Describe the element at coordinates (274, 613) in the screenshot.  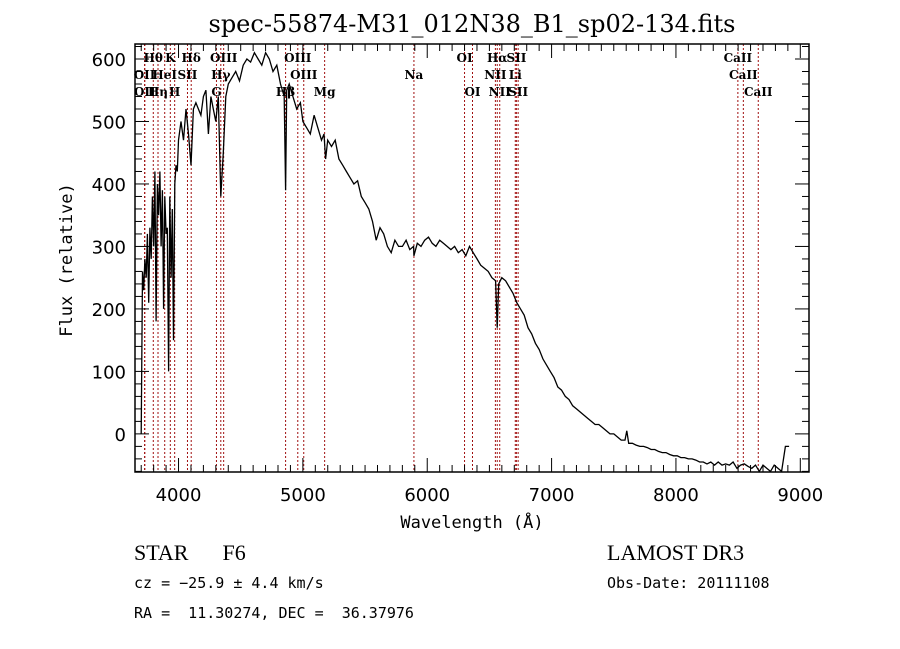
I see `coordinates-info: RA = 11.30274, DEC = 36.37976` at that location.